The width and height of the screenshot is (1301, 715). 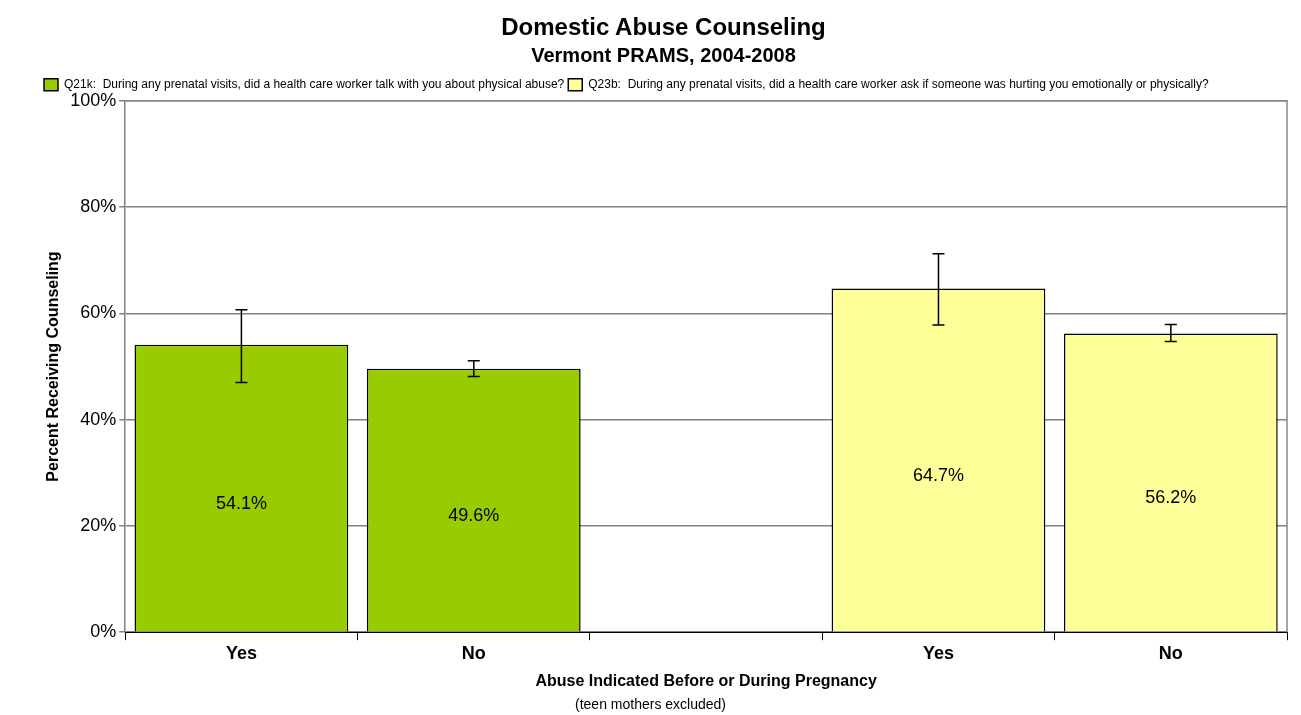 What do you see at coordinates (53, 366) in the screenshot?
I see `y-axis-title: Percent Receiving Counseling` at bounding box center [53, 366].